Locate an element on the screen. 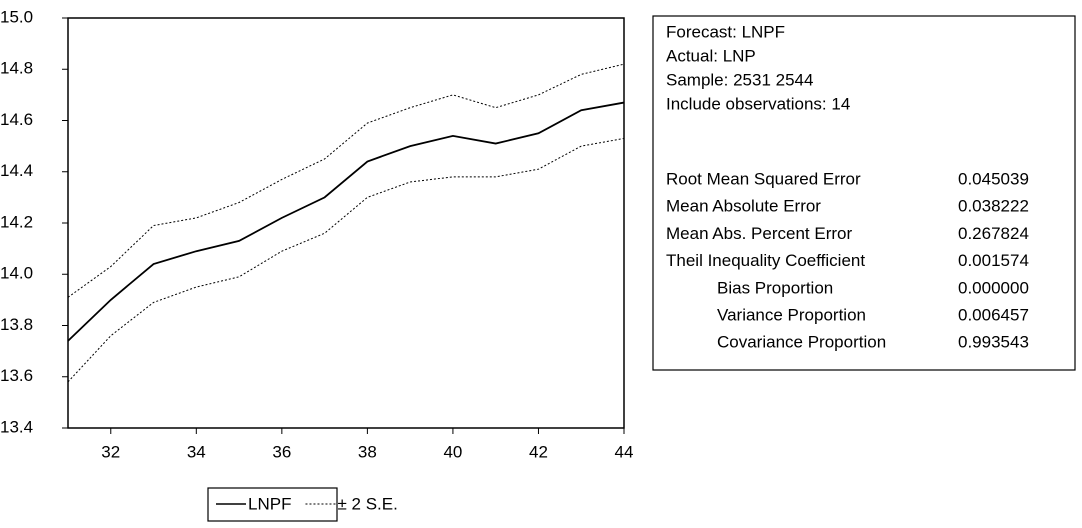 The height and width of the screenshot is (528, 1082). y-tick-label: 14.0 is located at coordinates (16, 273).